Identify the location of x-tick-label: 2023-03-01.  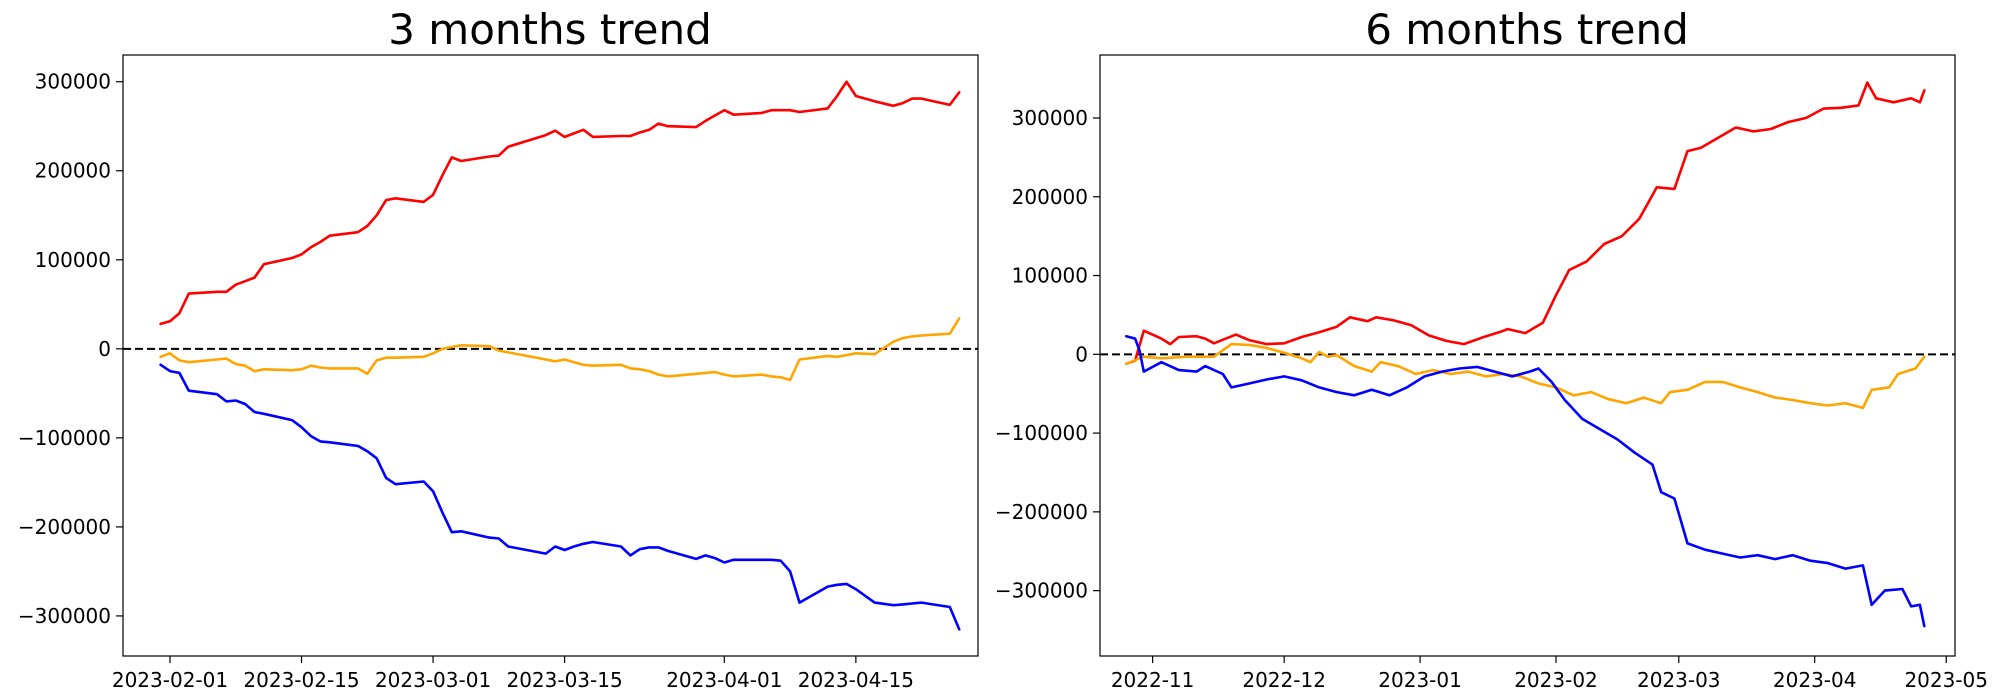
(433, 680).